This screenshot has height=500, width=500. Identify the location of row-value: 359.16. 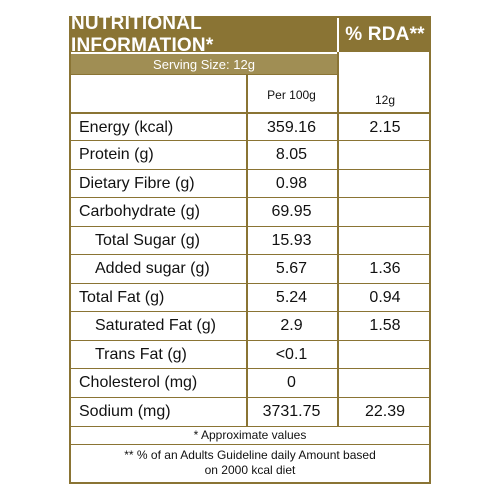
(291, 127).